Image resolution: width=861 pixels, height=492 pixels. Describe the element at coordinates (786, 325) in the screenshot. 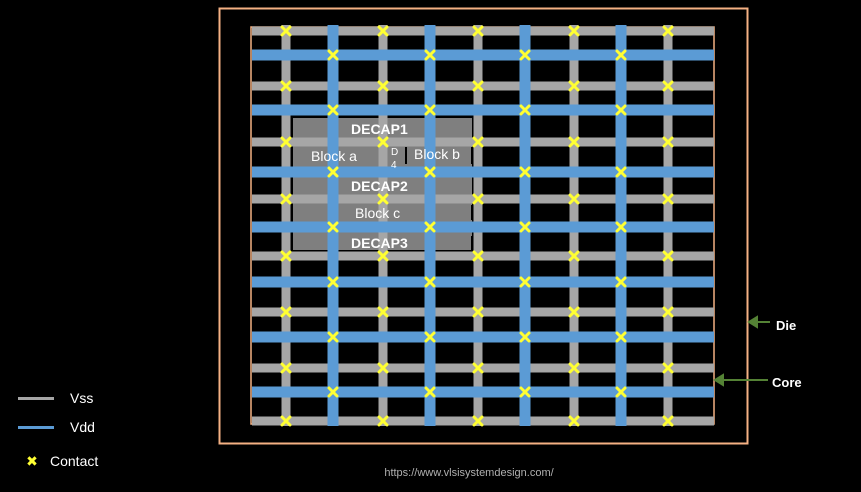

I see `die-label: Die` at that location.